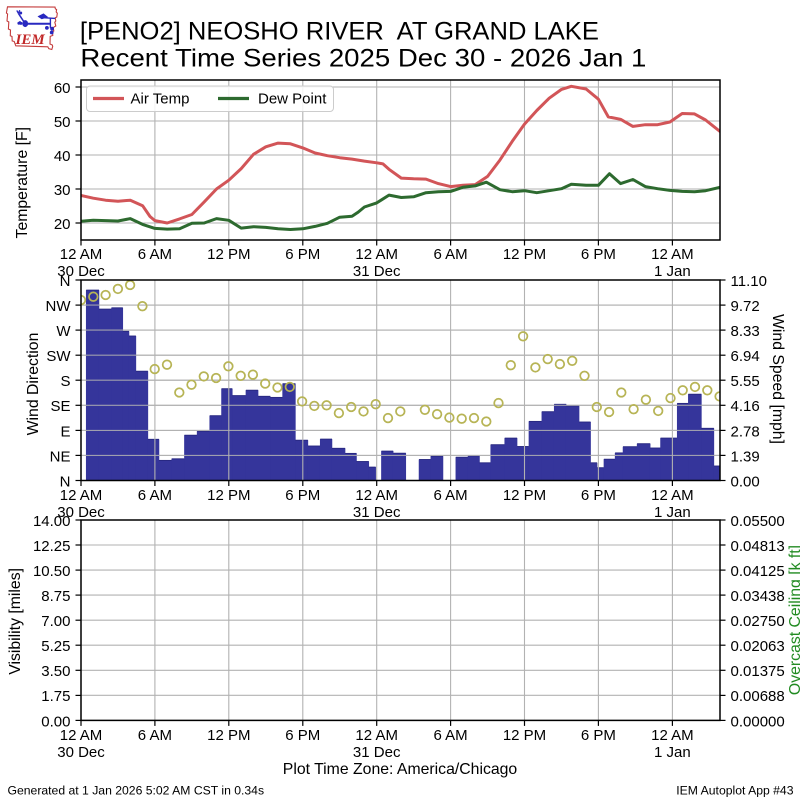 Image resolution: width=800 pixels, height=800 pixels. Describe the element at coordinates (292, 99) in the screenshot. I see `svg-text: Dew Point` at that location.